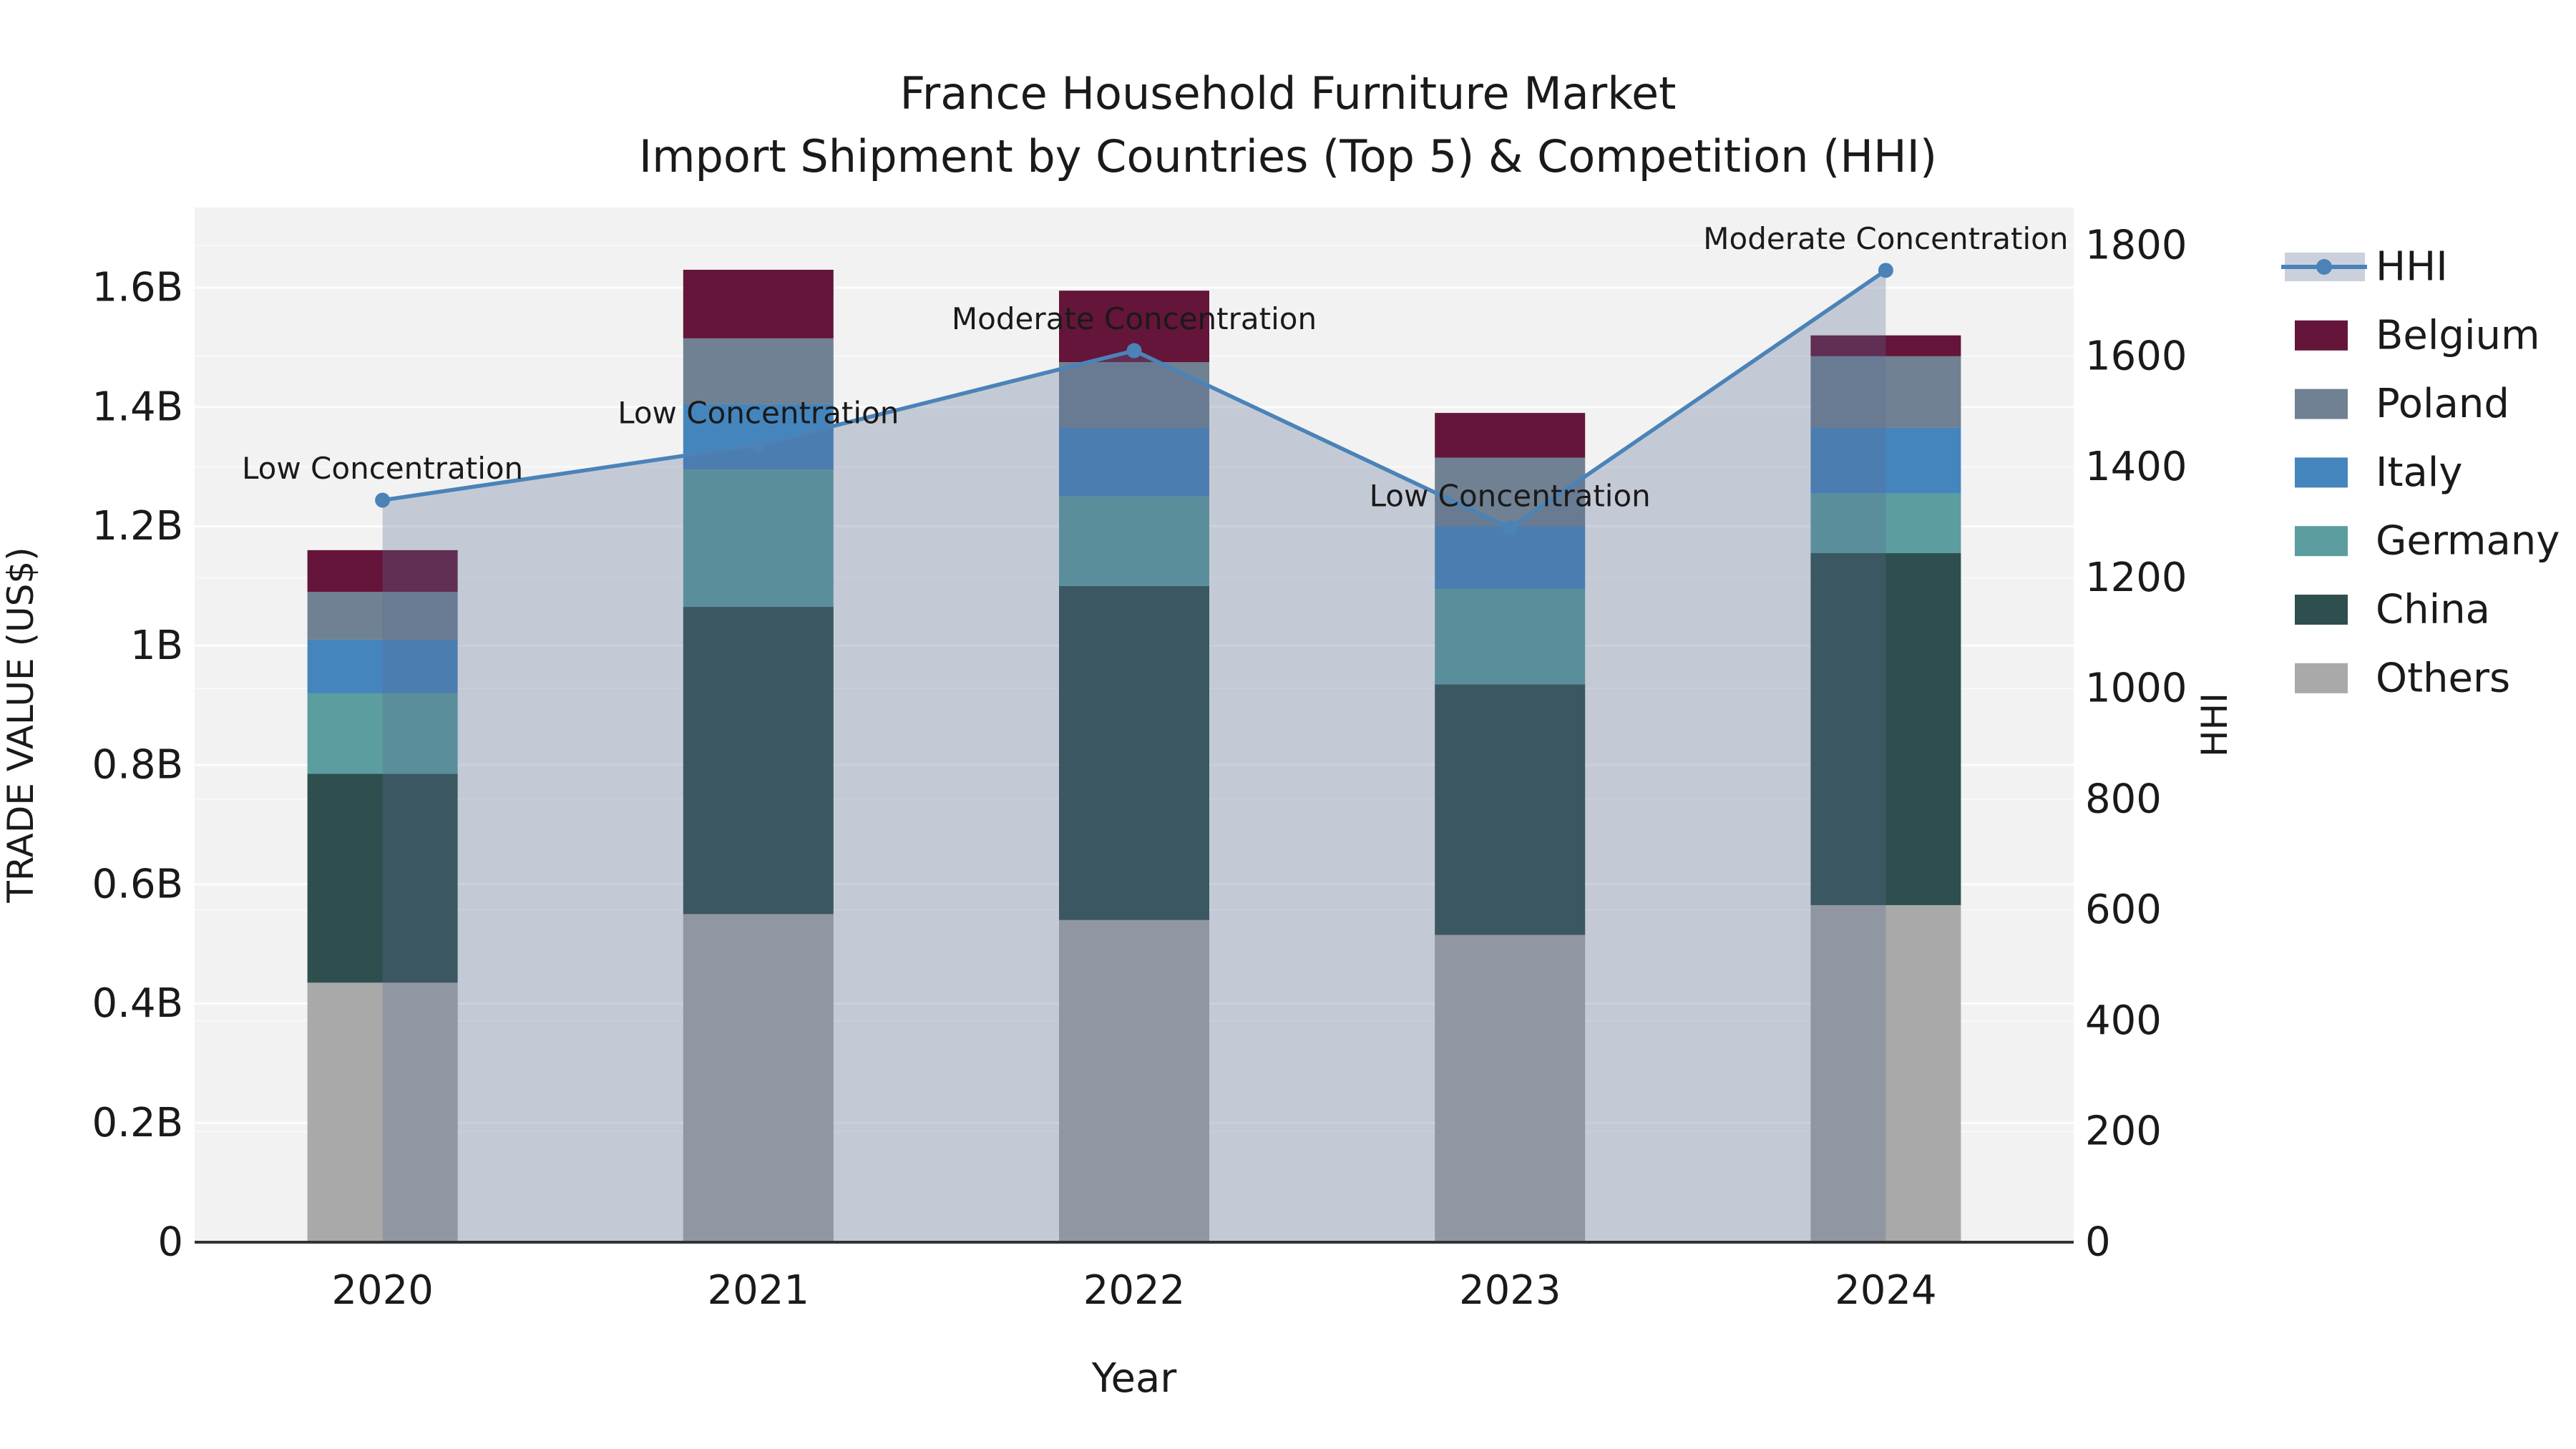  What do you see at coordinates (2321, 404) in the screenshot?
I see `legend-swatch-poland` at bounding box center [2321, 404].